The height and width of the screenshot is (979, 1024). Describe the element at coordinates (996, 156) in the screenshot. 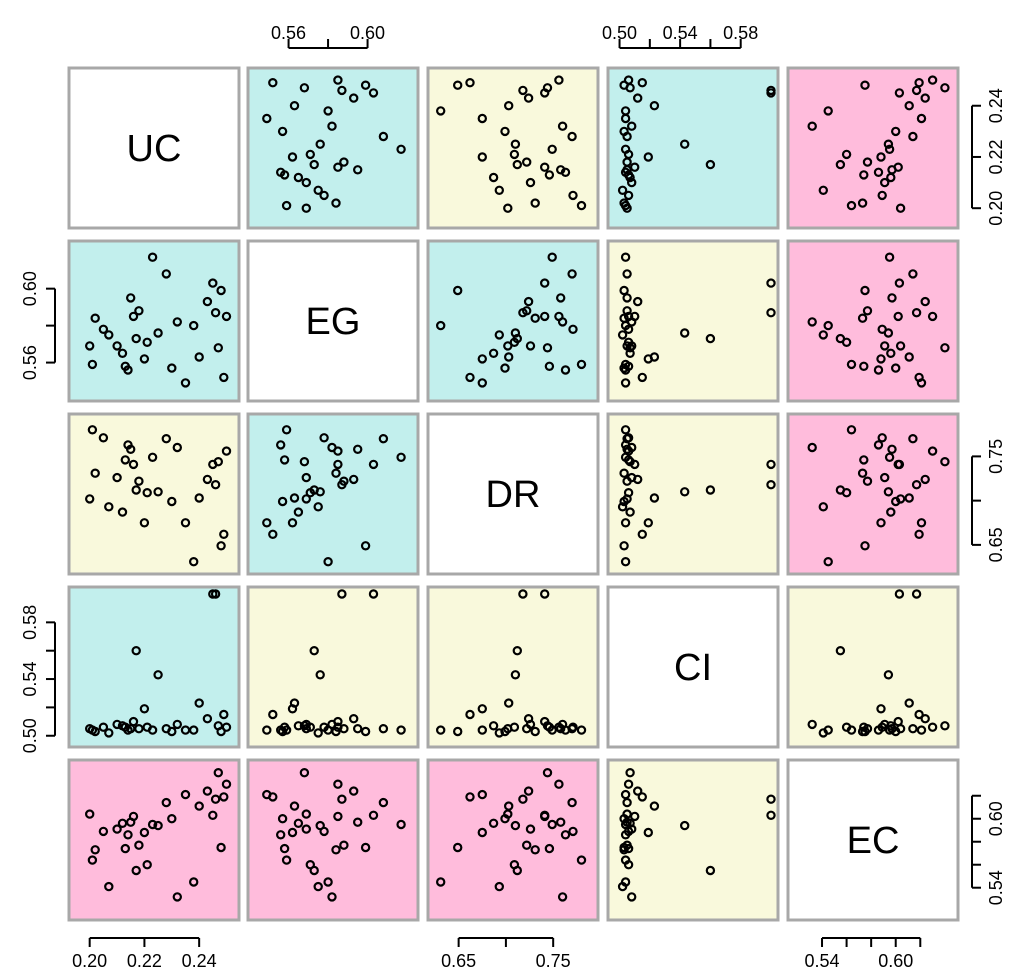

I see `tick-label: 0.22` at that location.